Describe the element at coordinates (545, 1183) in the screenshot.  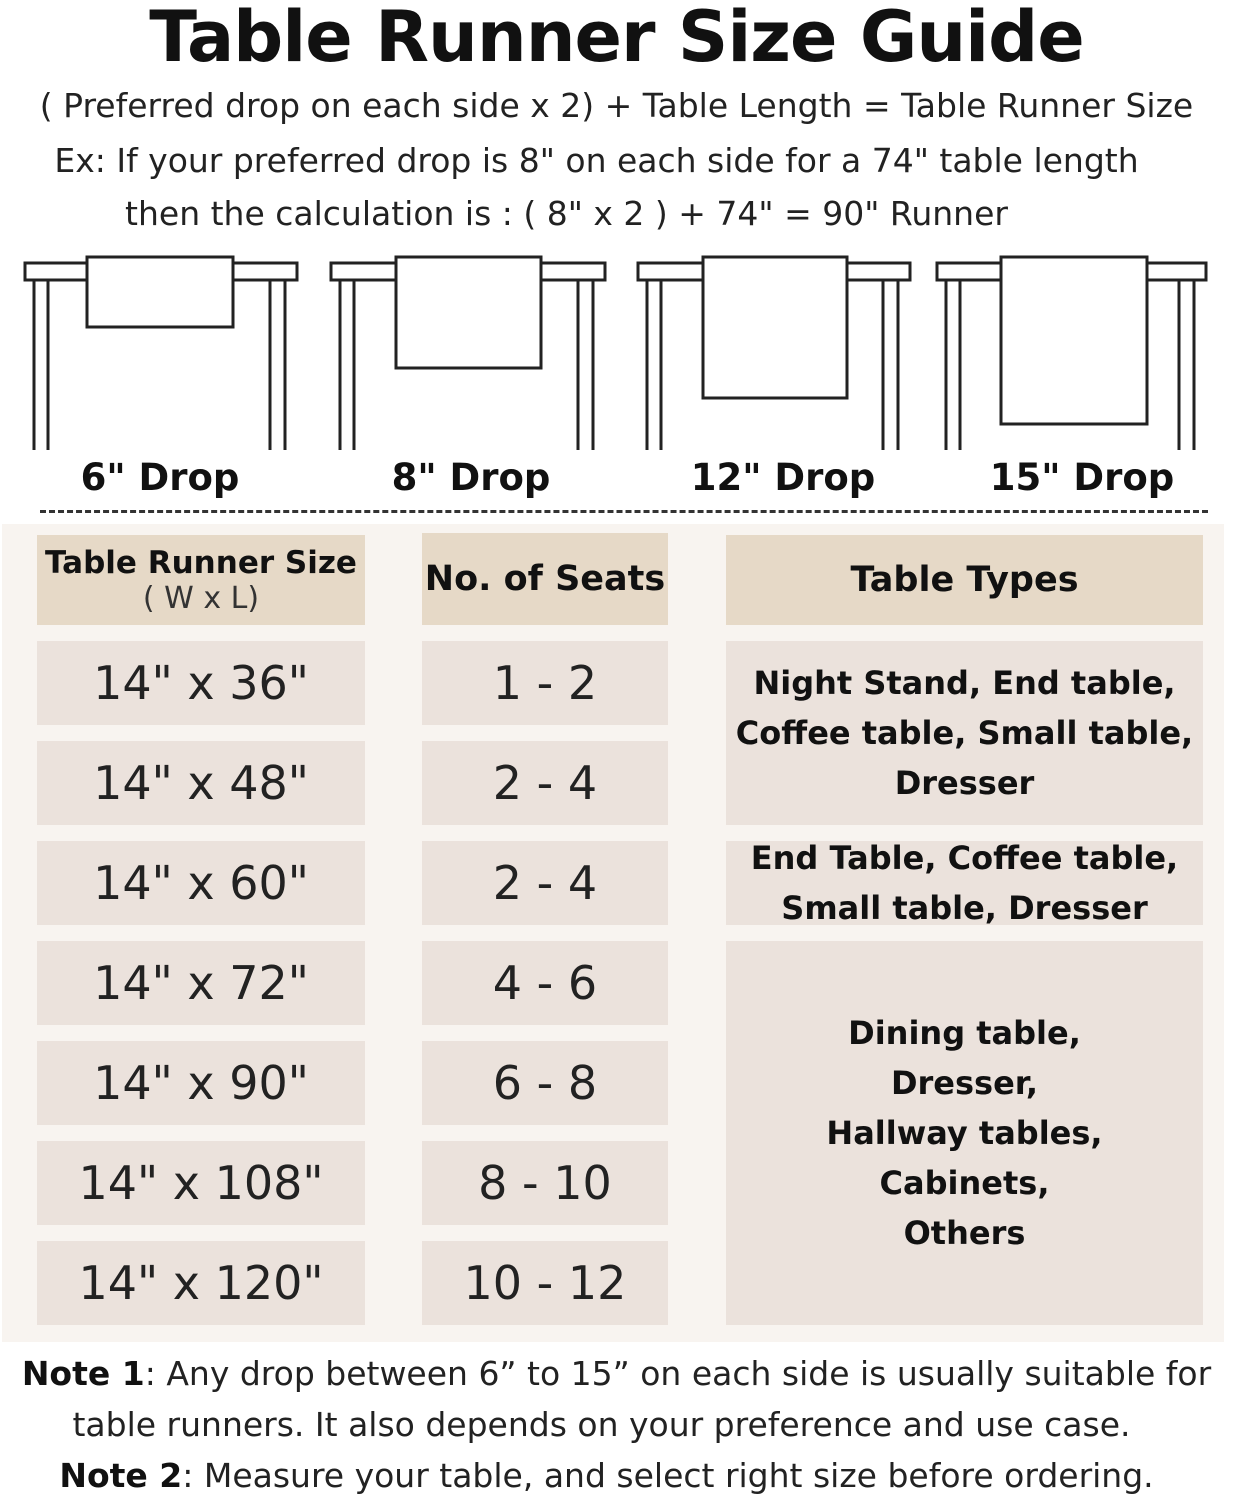
I see `seats-cell: 8 - 10` at that location.